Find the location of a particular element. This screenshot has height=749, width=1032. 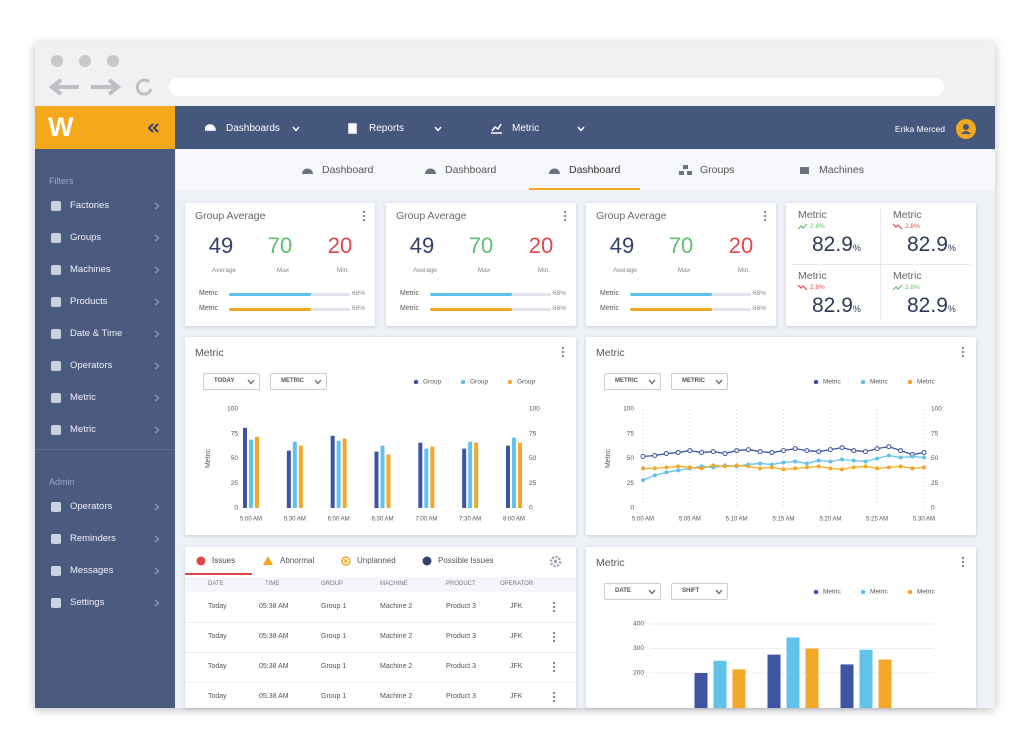

x-tick-label: 7:00 AM is located at coordinates (426, 520).